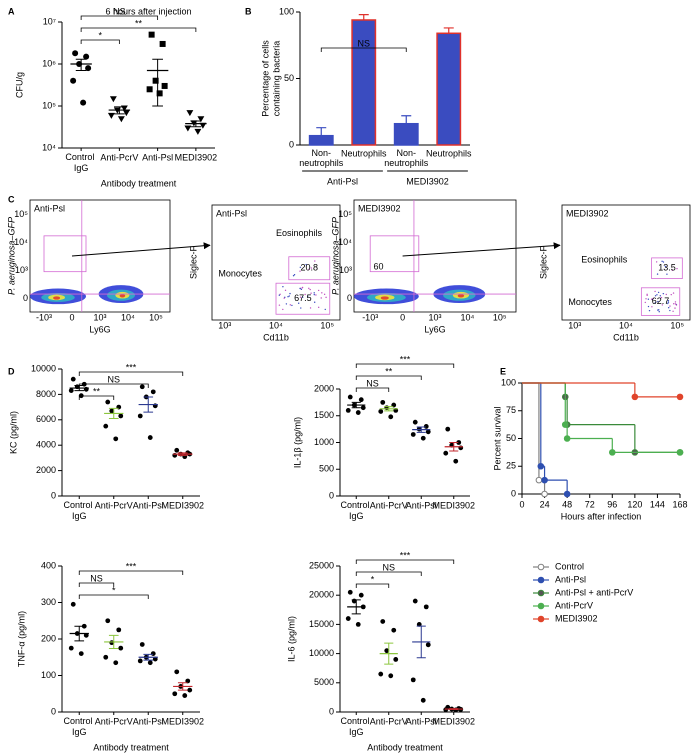 The width and height of the screenshot is (700, 755). I want to click on x-tick-label: 0, so click(71, 317).